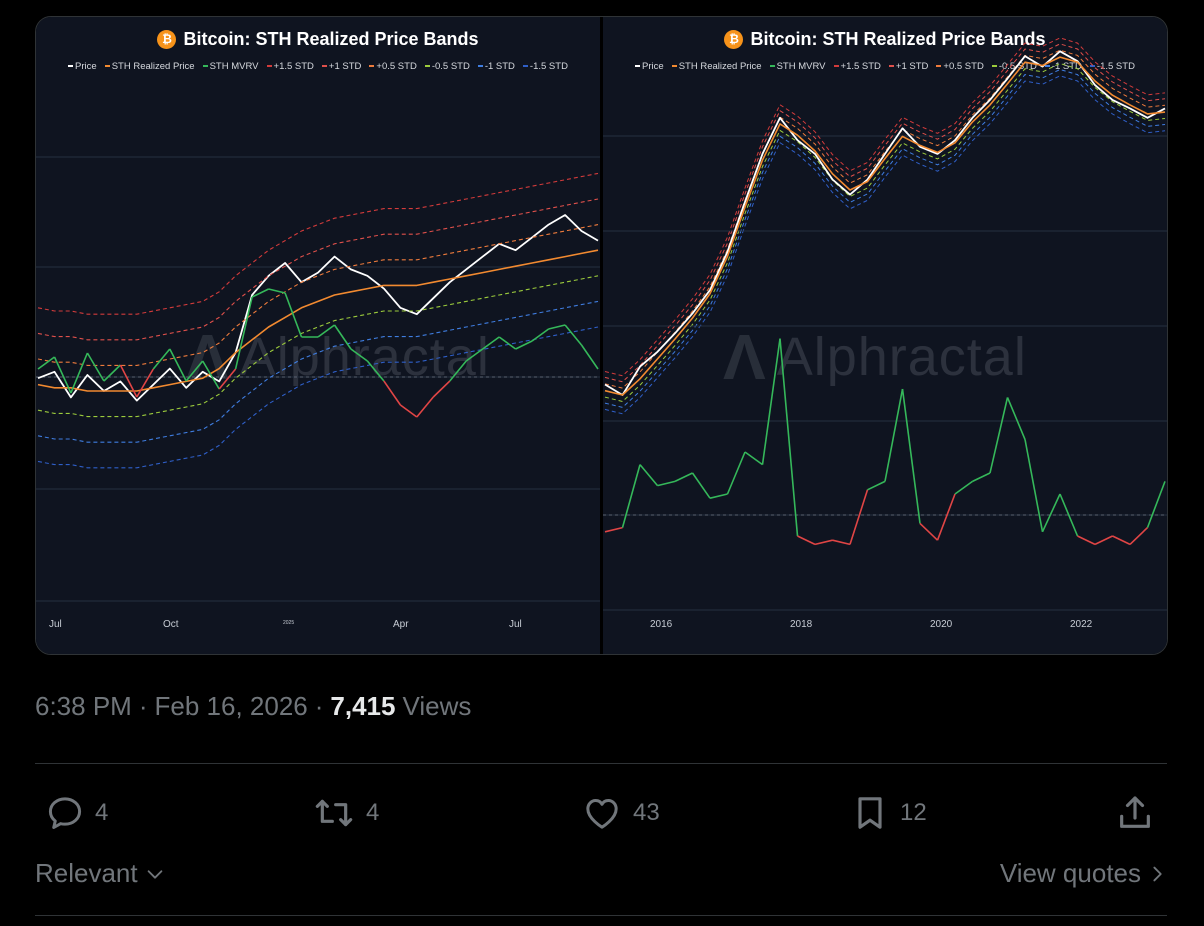 The height and width of the screenshot is (926, 1204). Describe the element at coordinates (154, 874) in the screenshot. I see `chevron-down-icon` at that location.